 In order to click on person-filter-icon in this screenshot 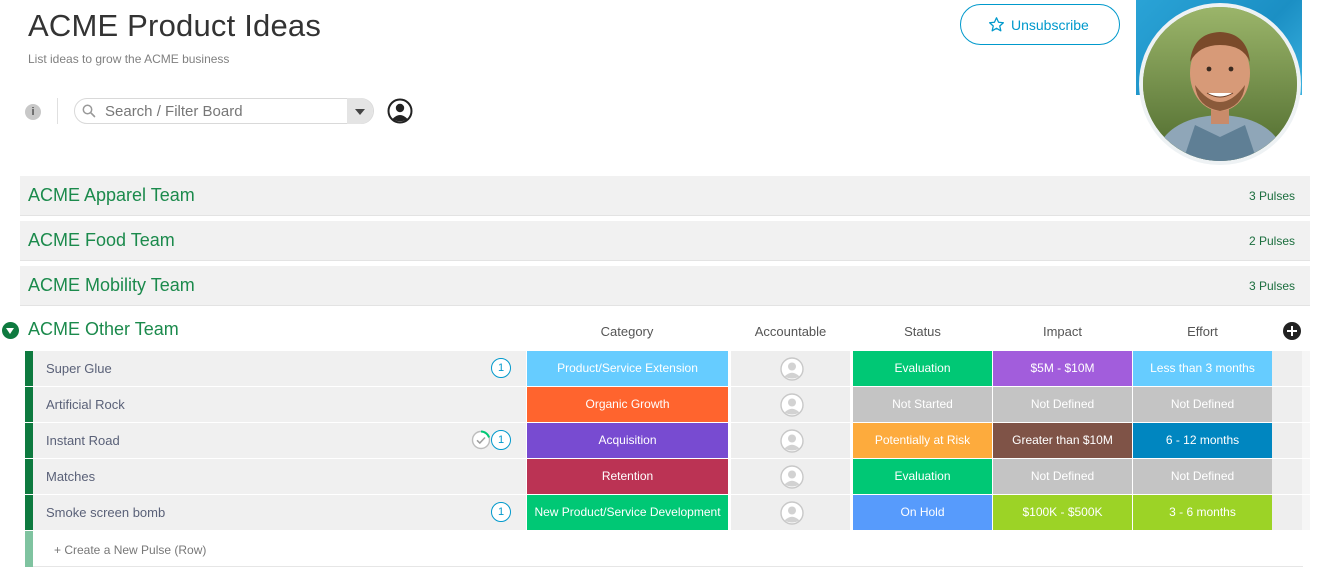, I will do `click(400, 111)`.